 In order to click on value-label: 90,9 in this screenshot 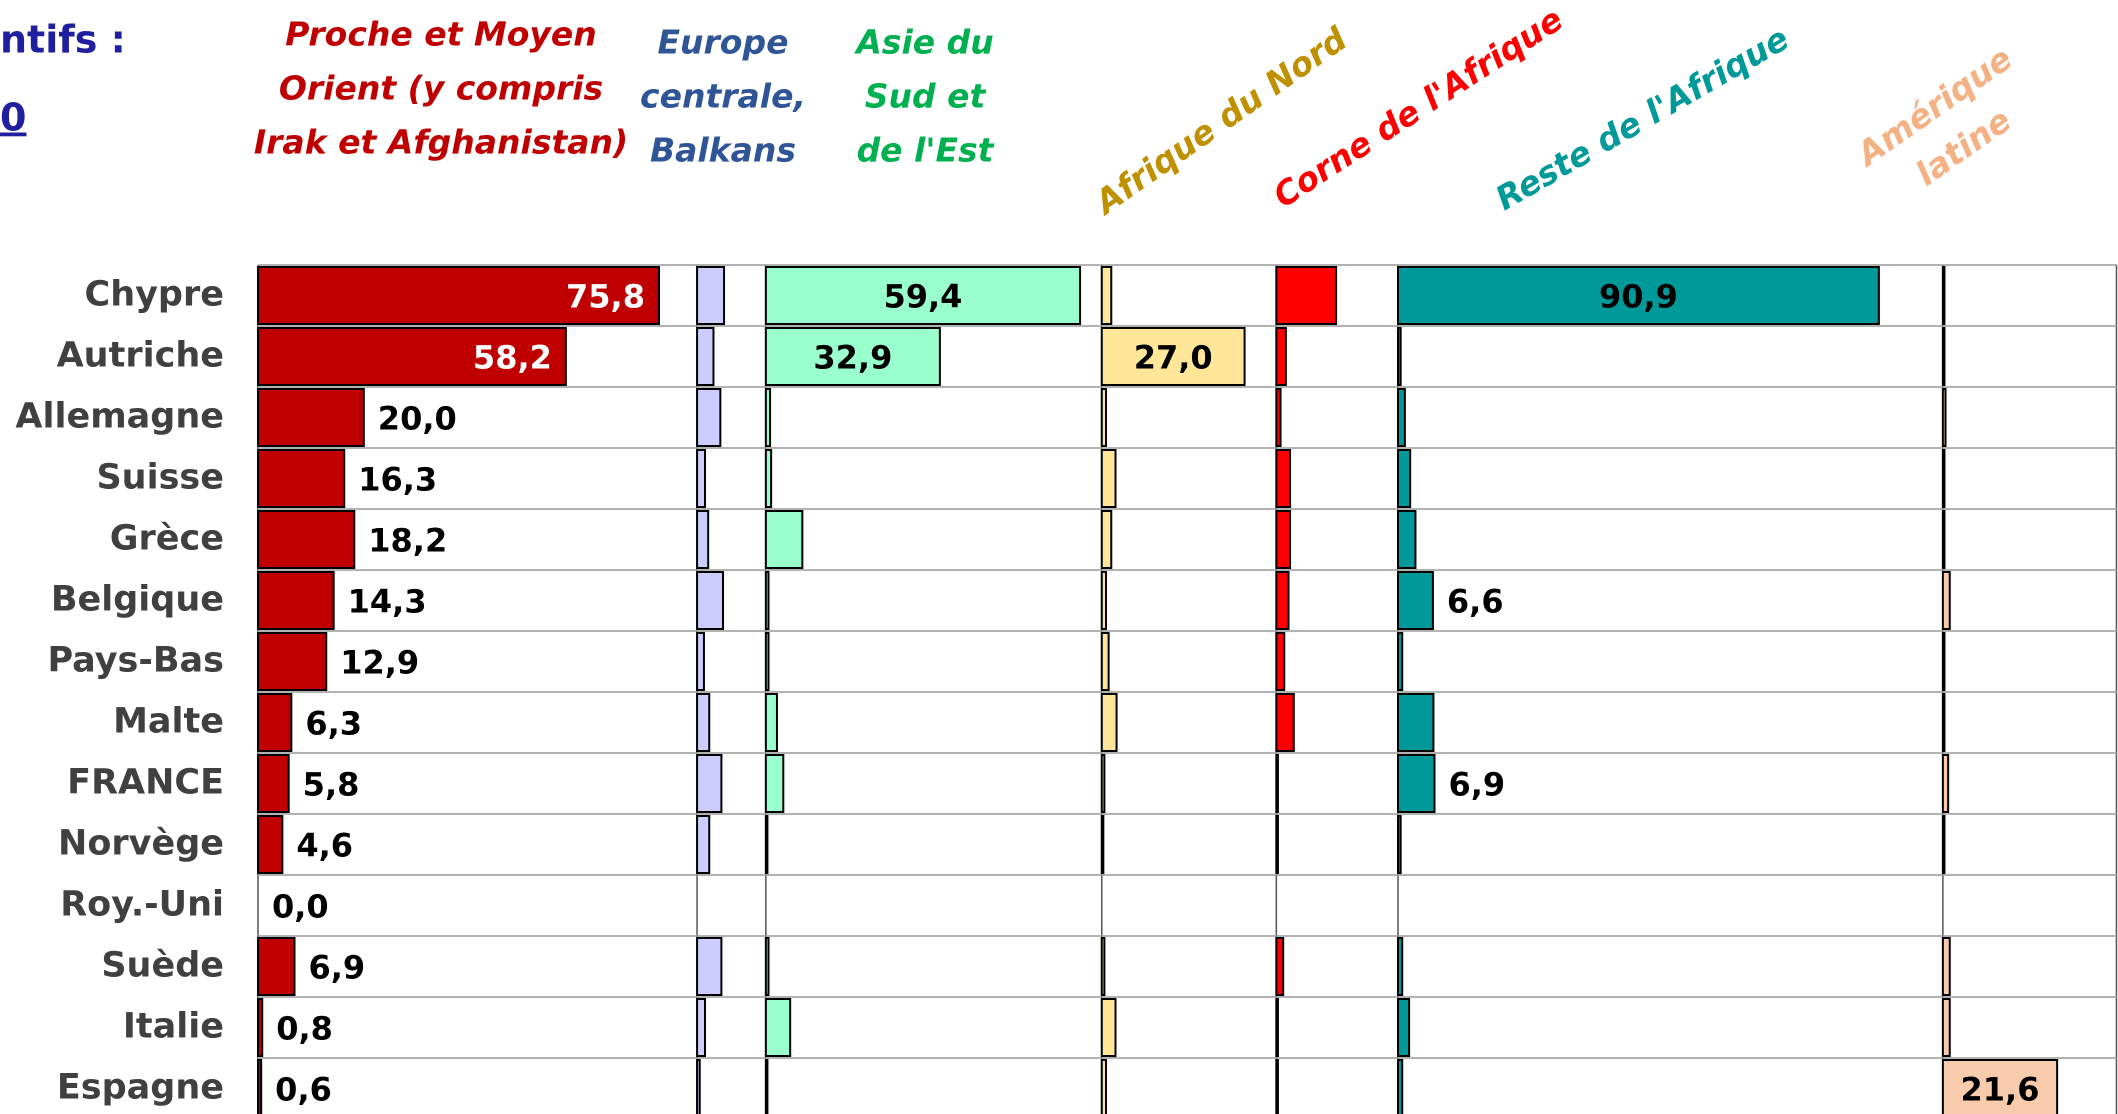, I will do `click(1638, 297)`.